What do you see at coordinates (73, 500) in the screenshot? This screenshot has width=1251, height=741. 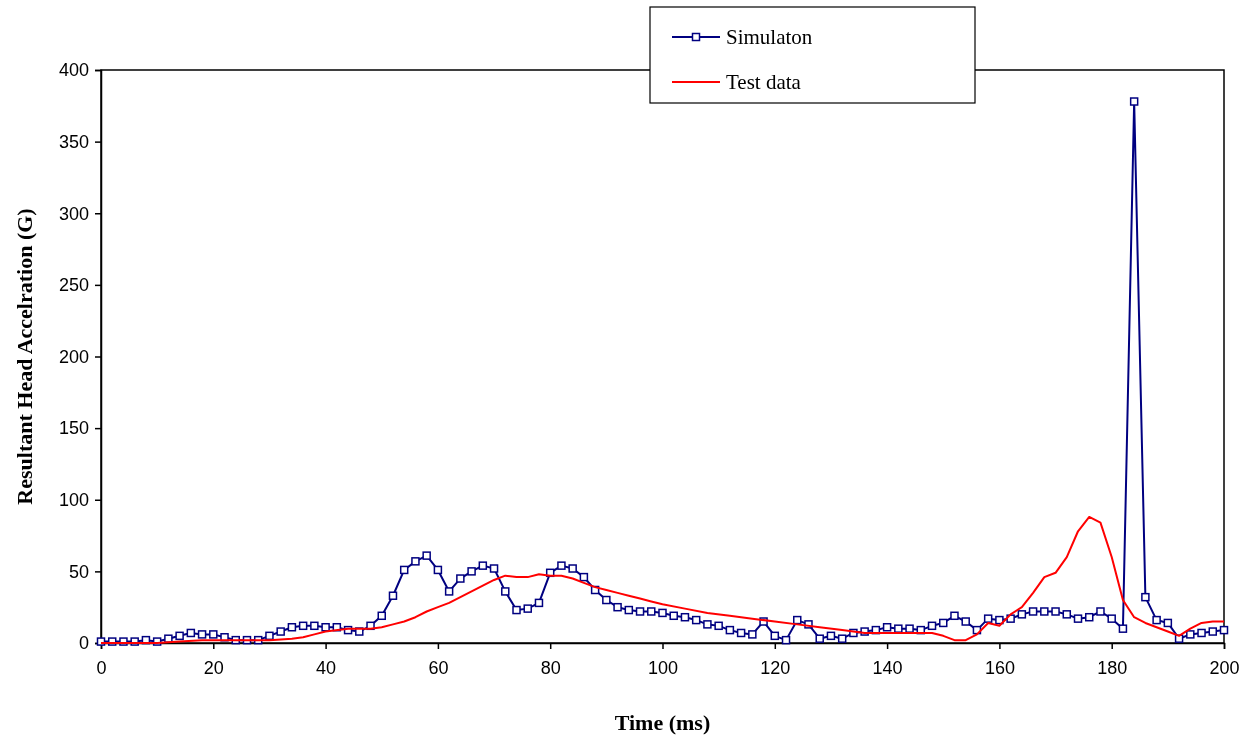 I see `y-tick-label: 100` at bounding box center [73, 500].